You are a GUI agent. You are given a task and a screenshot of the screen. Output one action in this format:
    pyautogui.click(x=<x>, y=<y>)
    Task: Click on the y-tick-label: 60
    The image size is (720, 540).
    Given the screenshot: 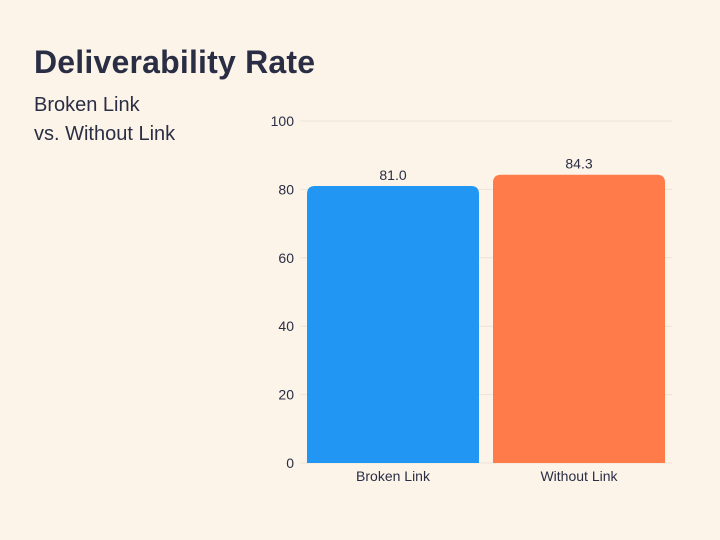 What is the action you would take?
    pyautogui.click(x=286, y=258)
    